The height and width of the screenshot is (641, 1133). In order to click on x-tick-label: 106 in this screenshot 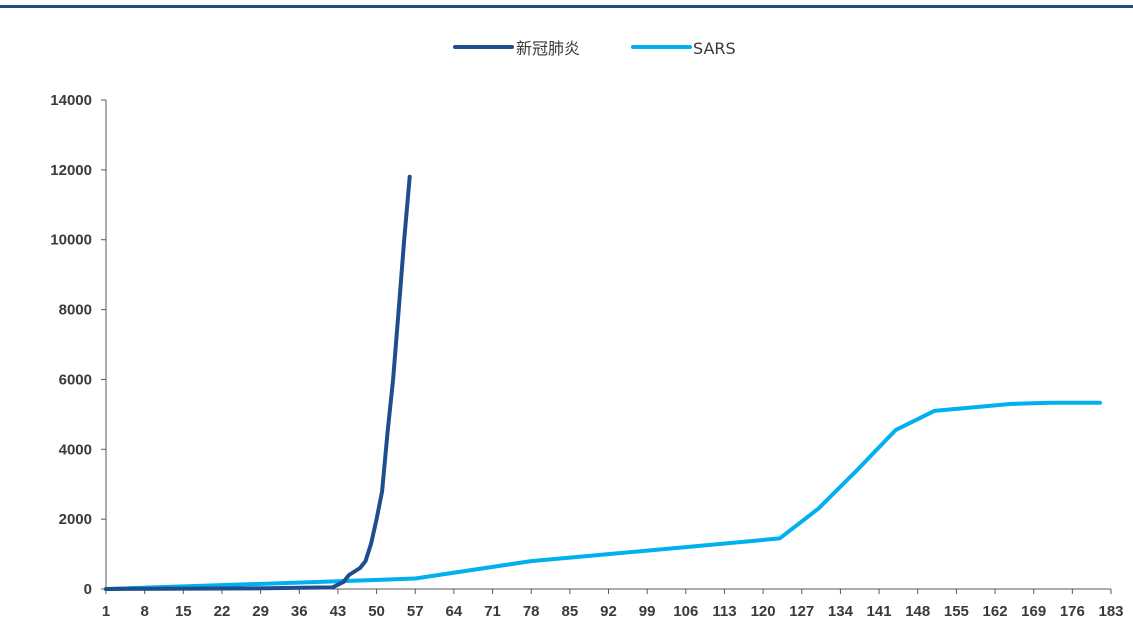, I will do `click(685, 611)`.